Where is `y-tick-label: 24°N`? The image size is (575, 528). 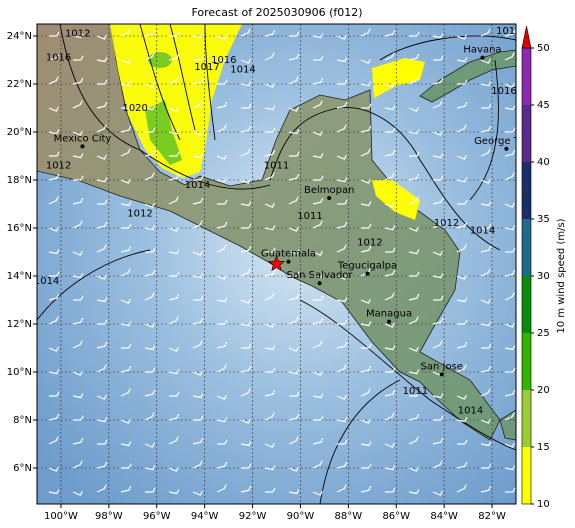 y-tick-label: 24°N is located at coordinates (19, 36).